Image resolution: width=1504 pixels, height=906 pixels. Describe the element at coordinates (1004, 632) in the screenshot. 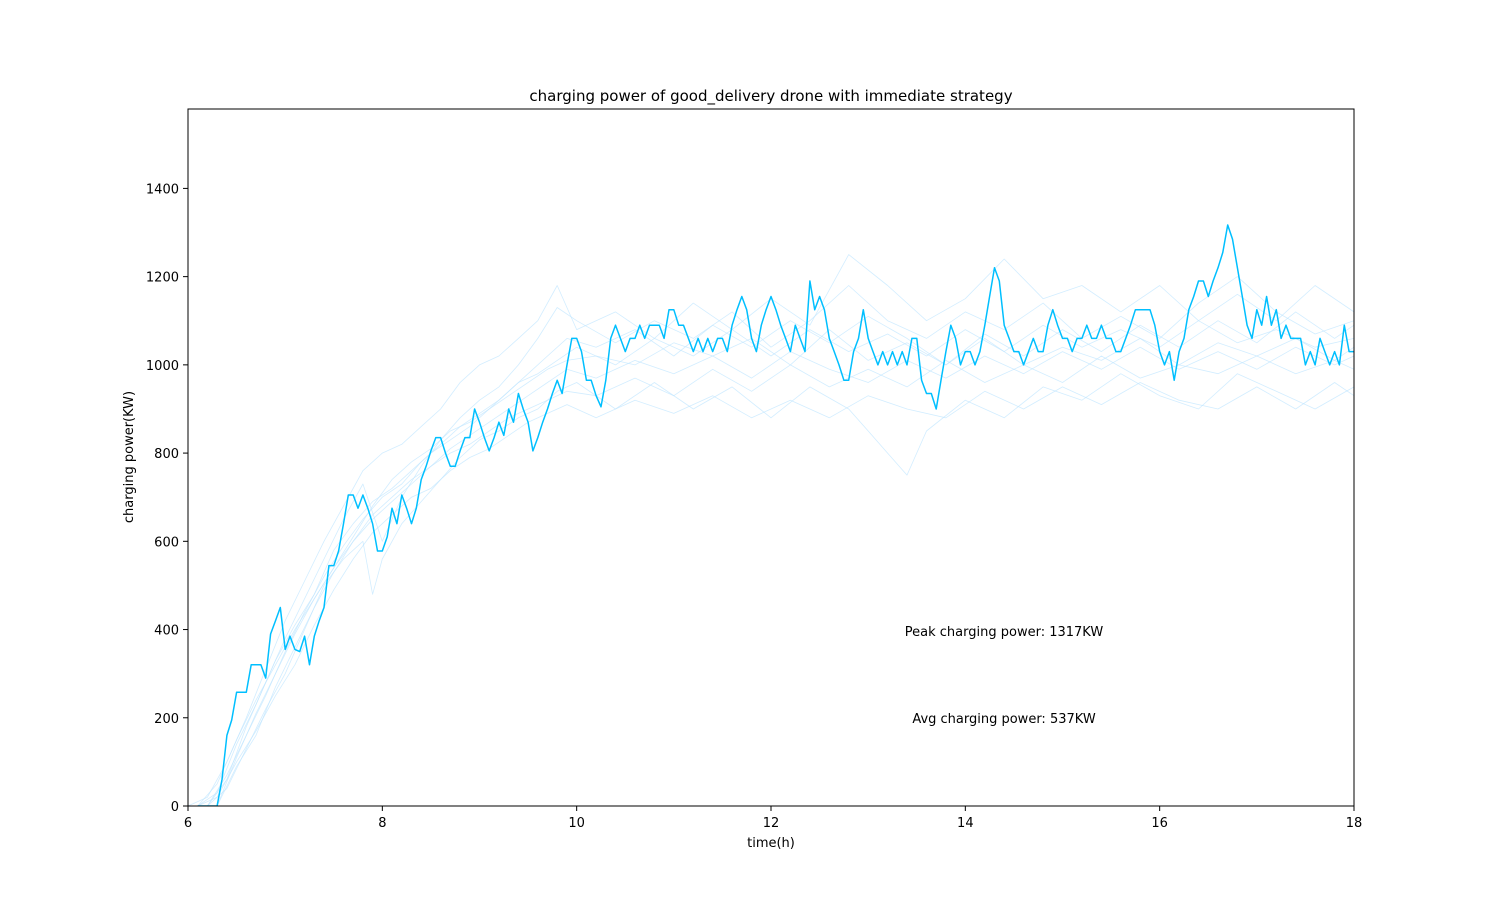

I see `peak-power-annotation: Peak charging power: 1317KW` at that location.